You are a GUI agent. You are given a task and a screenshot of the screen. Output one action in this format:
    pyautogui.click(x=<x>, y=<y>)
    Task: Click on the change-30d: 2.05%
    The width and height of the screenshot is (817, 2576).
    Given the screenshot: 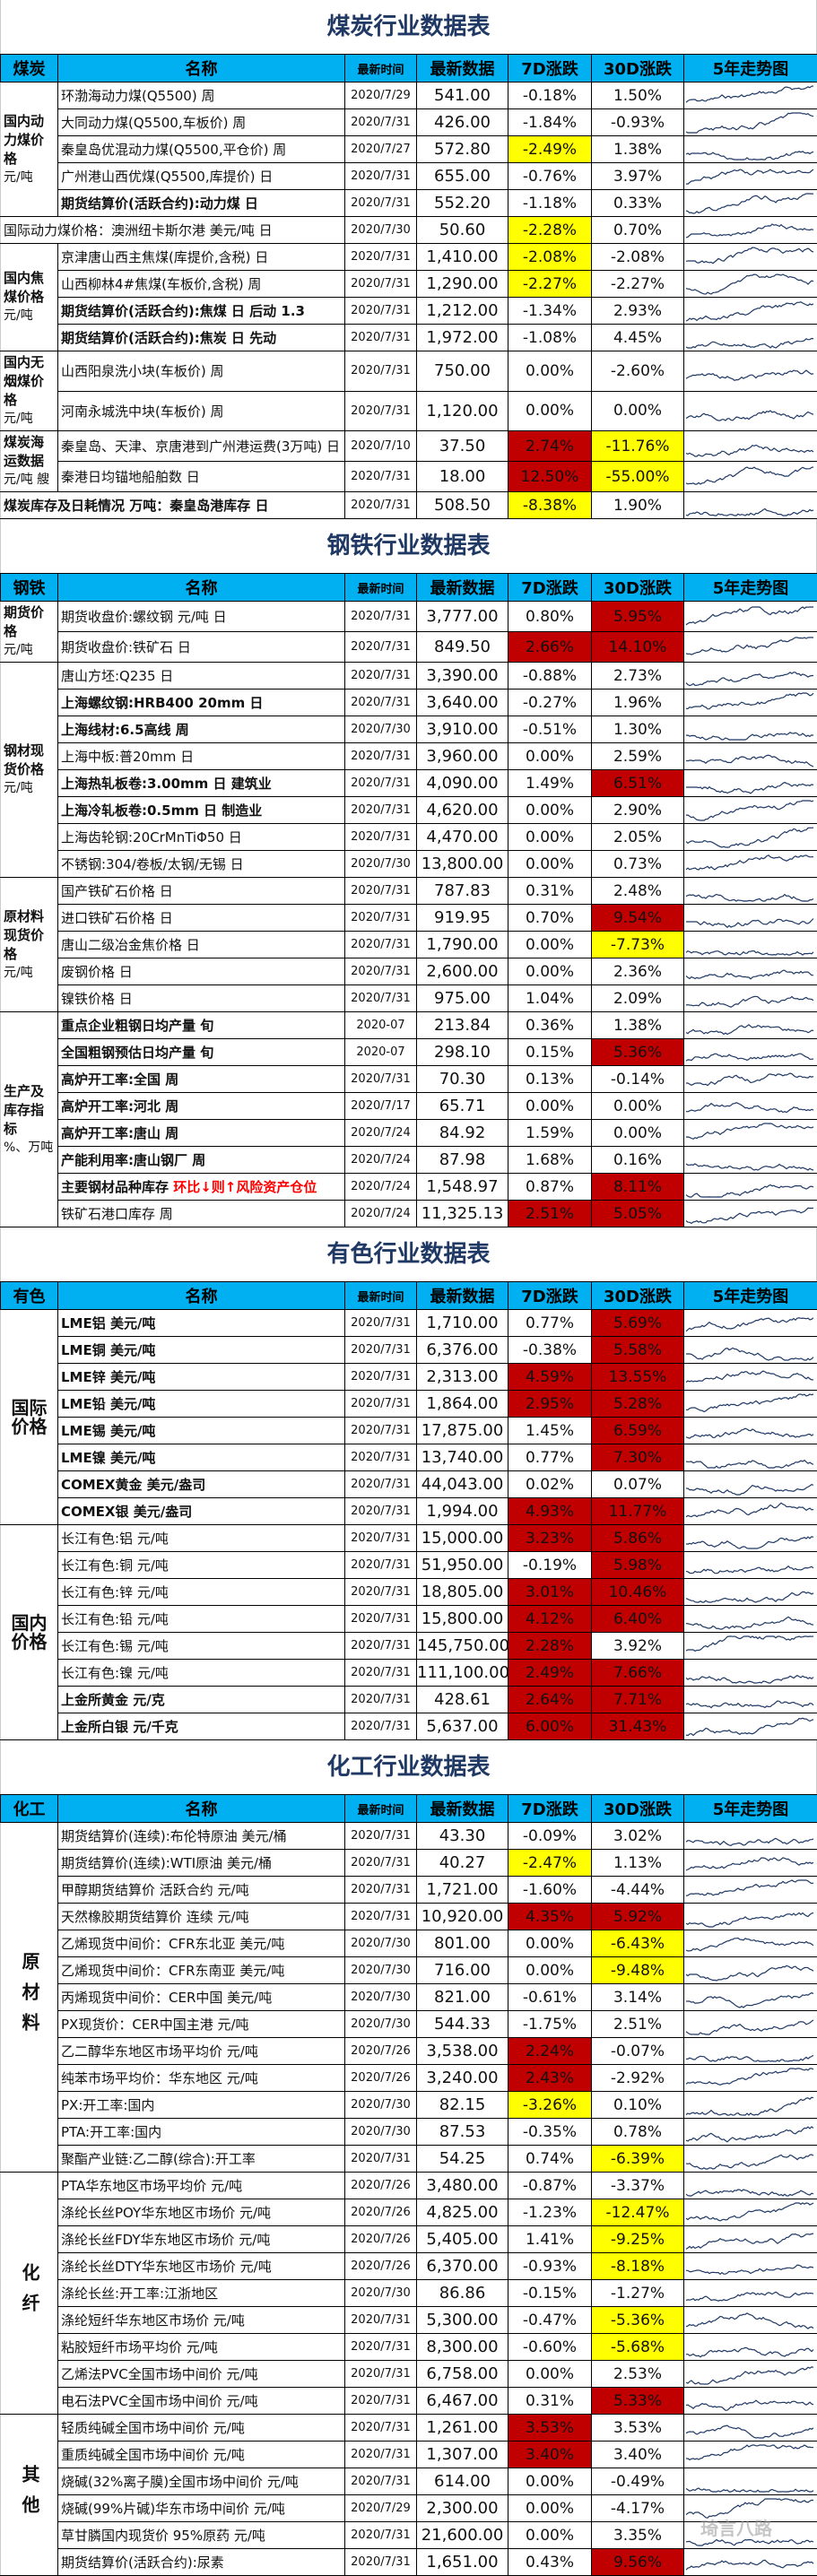 What is the action you would take?
    pyautogui.click(x=638, y=837)
    